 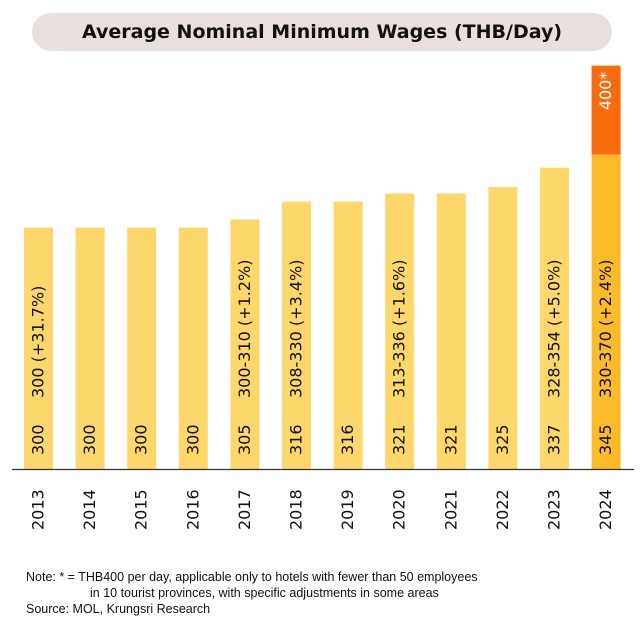 What do you see at coordinates (399, 509) in the screenshot?
I see `x-tick-label: 2020` at bounding box center [399, 509].